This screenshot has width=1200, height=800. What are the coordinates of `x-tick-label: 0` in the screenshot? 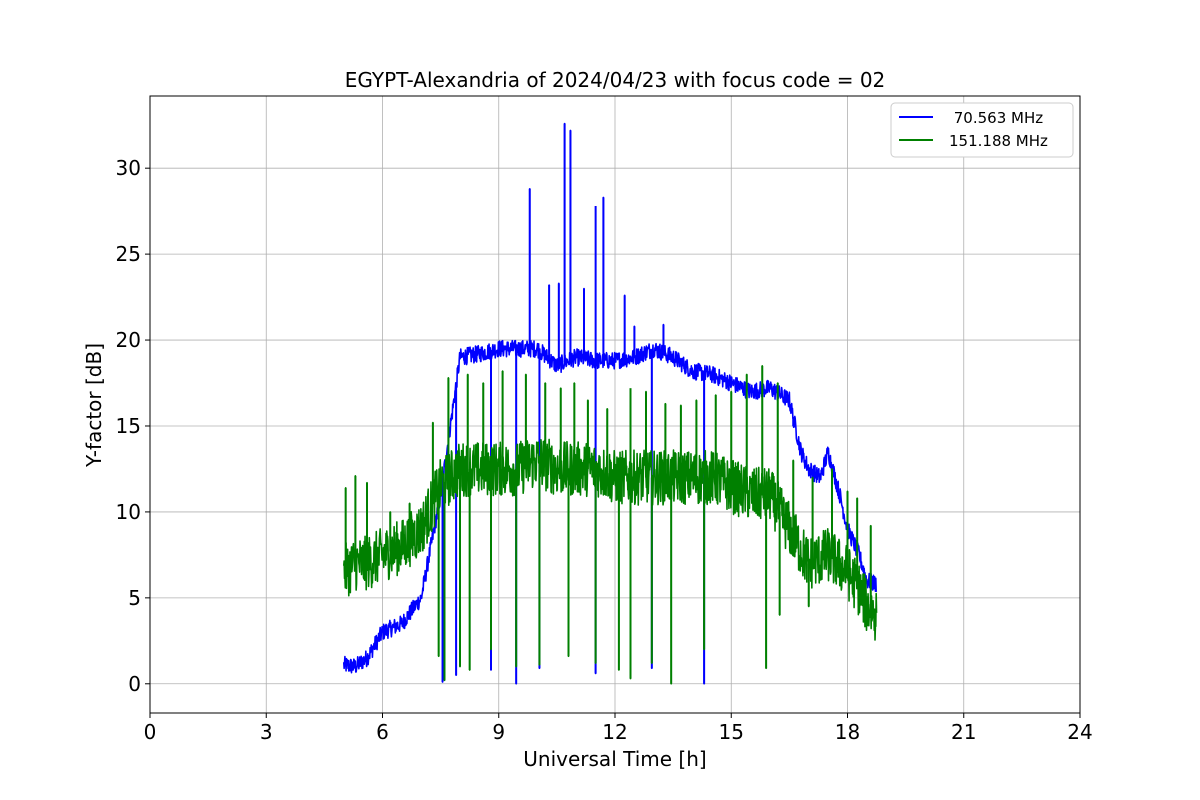 It's located at (150, 732).